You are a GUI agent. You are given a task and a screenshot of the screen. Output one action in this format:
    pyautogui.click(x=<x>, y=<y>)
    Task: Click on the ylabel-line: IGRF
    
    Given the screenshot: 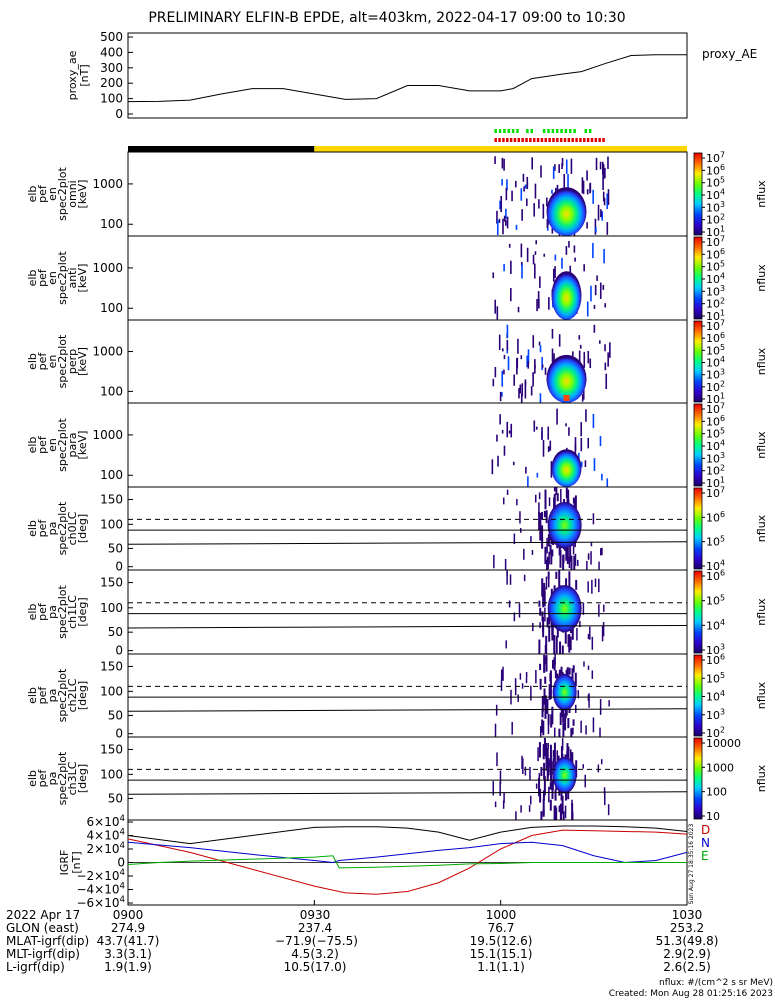 What is the action you would take?
    pyautogui.click(x=64, y=863)
    